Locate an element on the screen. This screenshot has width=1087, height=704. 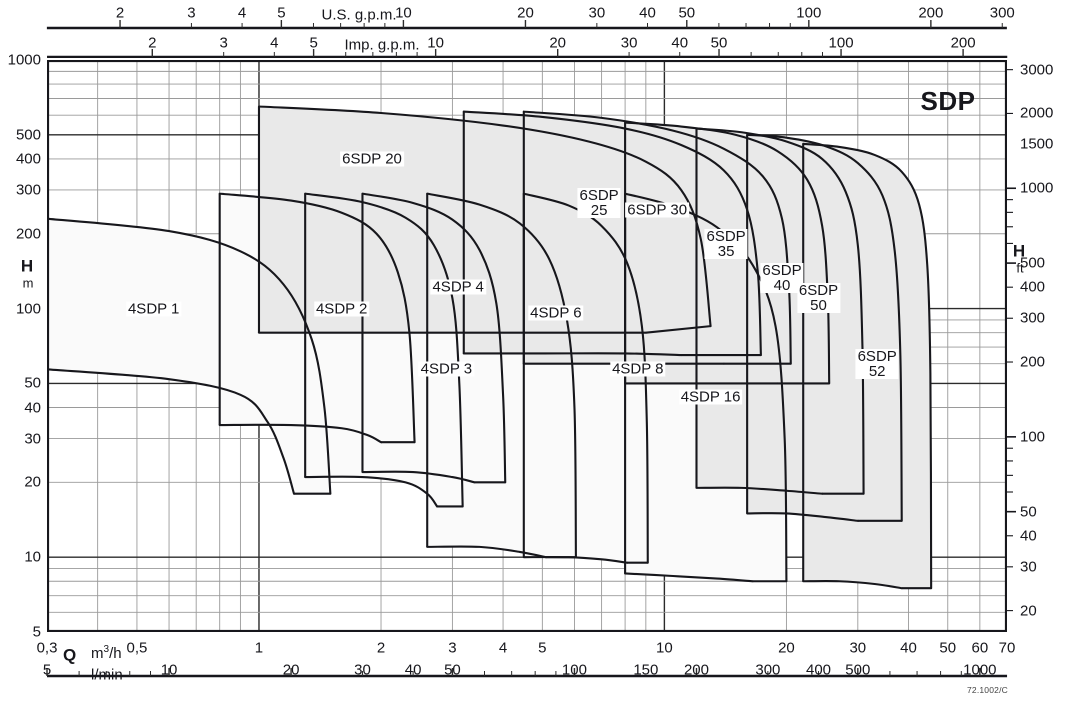
us-gpm-label: 4 is located at coordinates (242, 13).